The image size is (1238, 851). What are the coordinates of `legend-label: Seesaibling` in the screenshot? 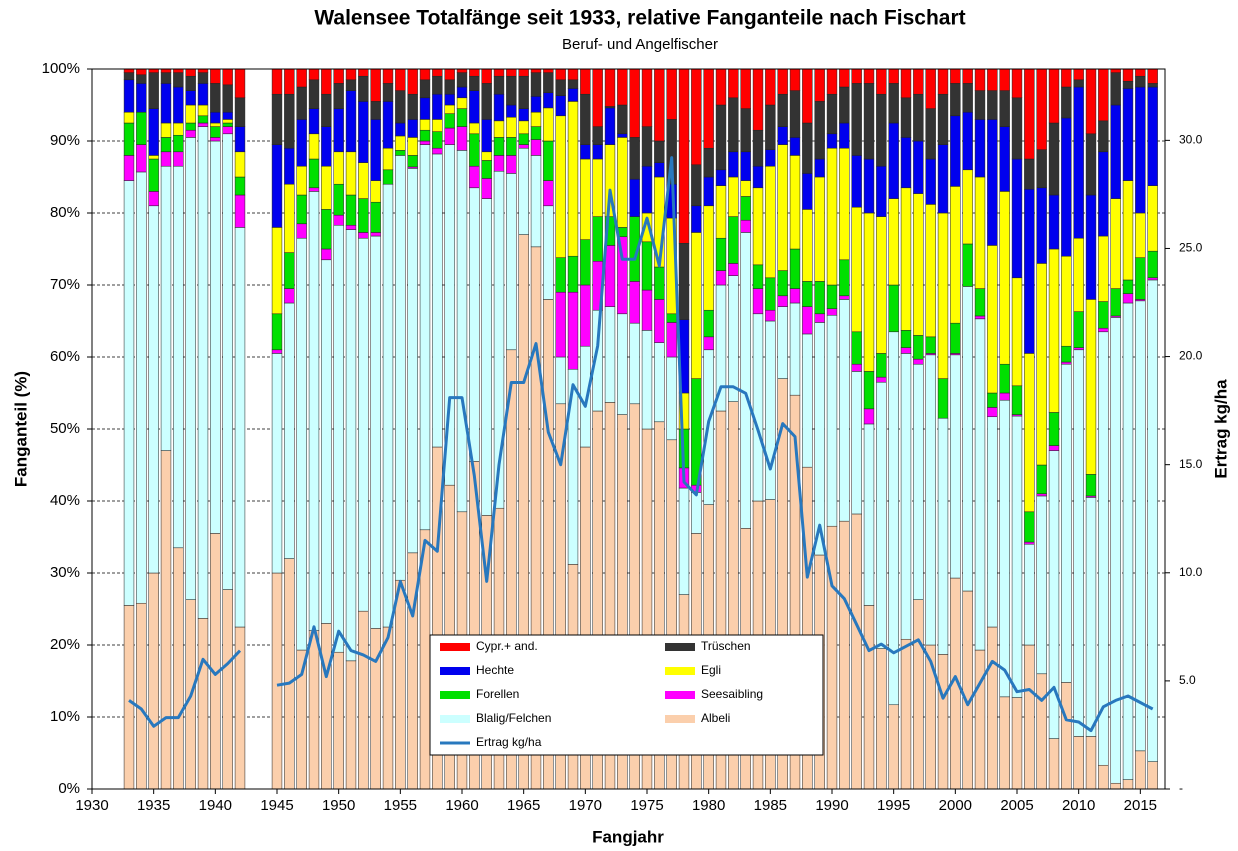 It's located at (732, 694).